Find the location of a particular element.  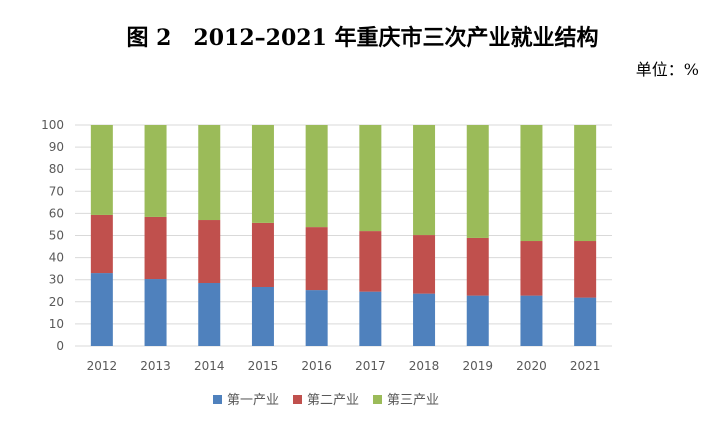

y-tick-label: 0 is located at coordinates (60, 346).